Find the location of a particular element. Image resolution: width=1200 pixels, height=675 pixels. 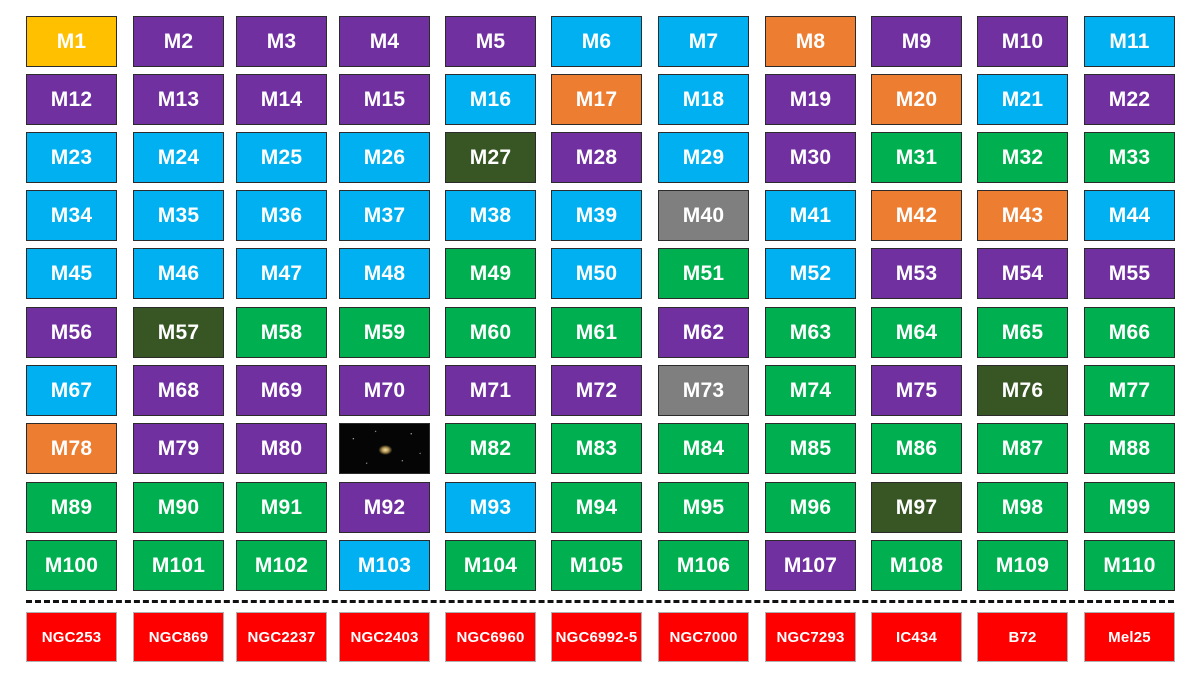

tile-m74: M74 is located at coordinates (810, 390).